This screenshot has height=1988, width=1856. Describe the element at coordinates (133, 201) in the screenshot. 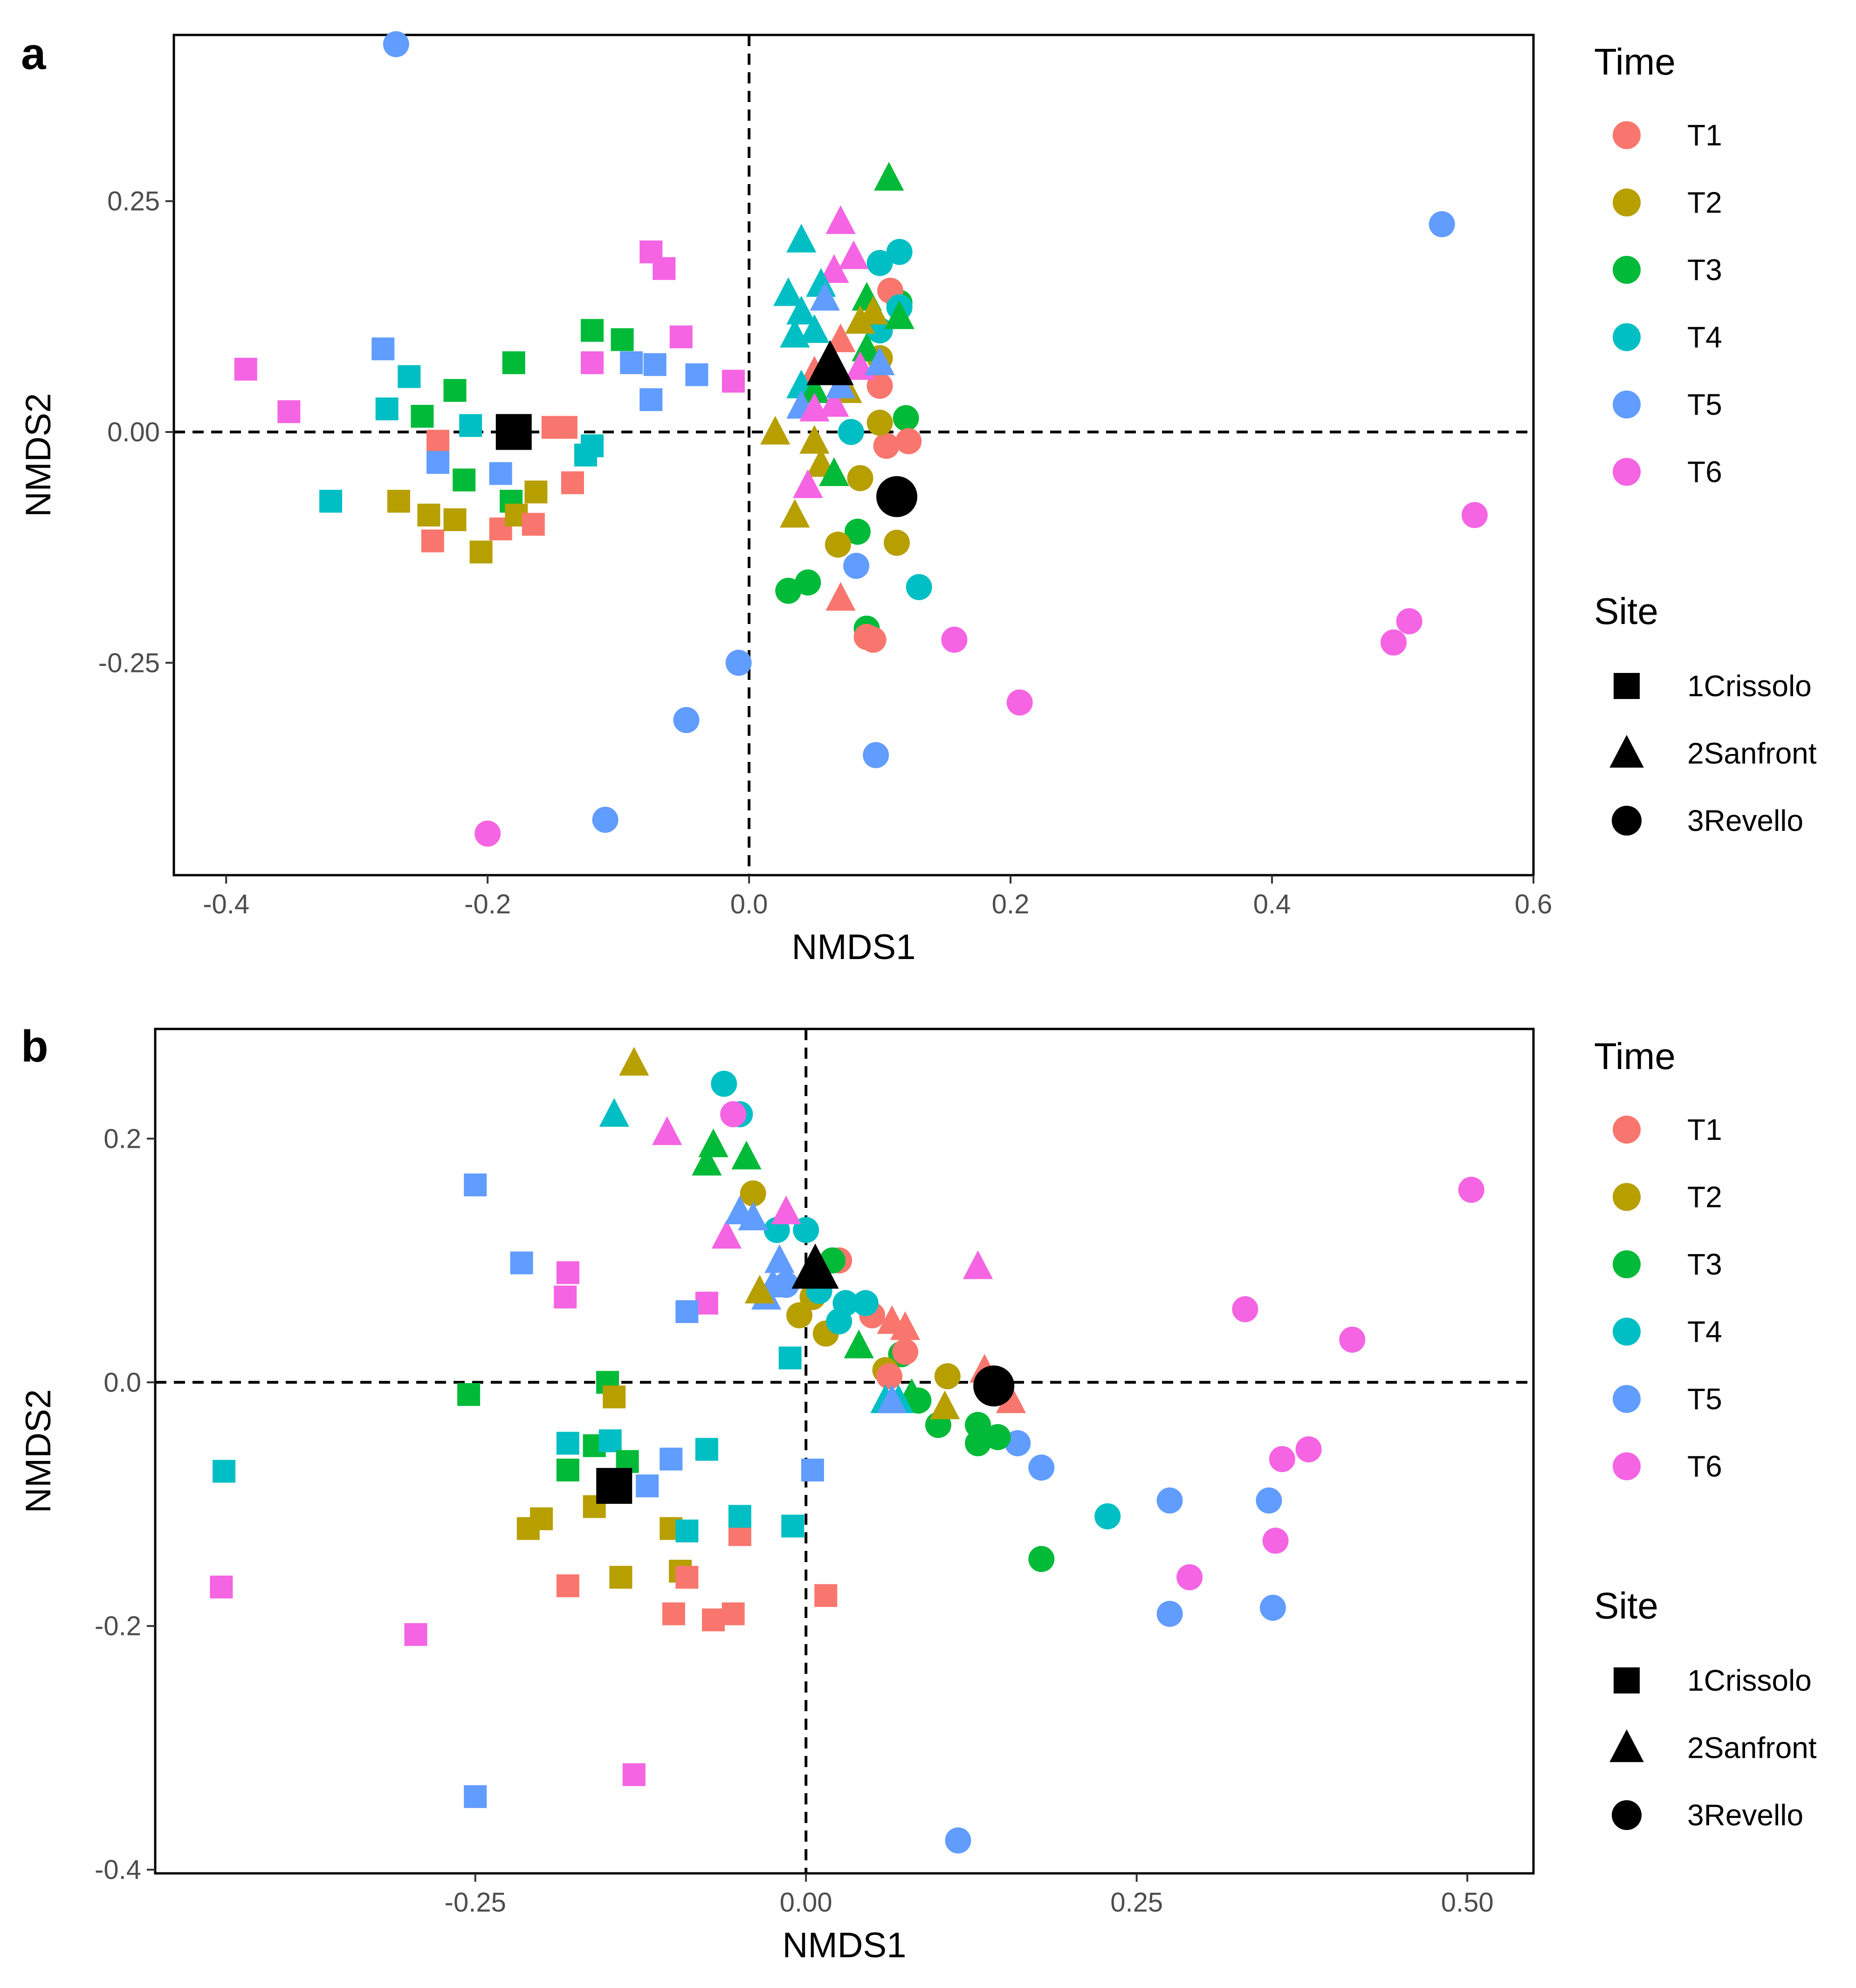

I see `y-tick-label: 0.25` at that location.